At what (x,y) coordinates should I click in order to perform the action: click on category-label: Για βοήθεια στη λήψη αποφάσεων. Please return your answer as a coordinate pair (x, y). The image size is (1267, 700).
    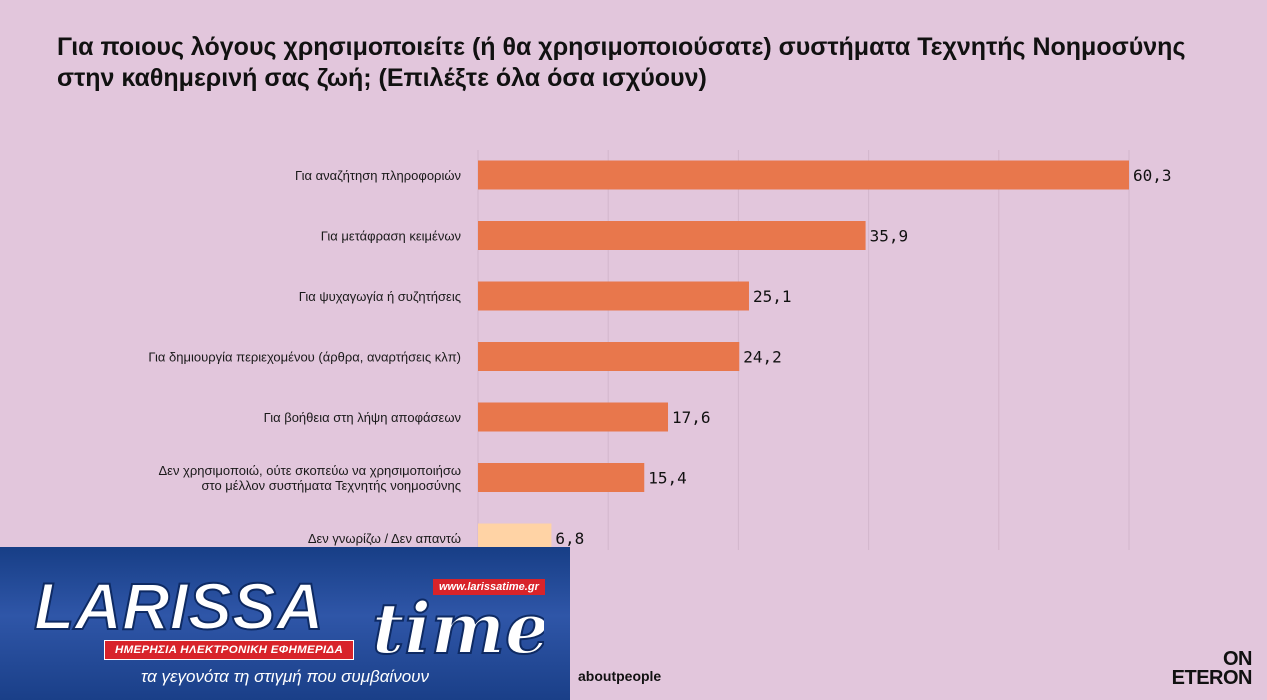
    Looking at the image, I should click on (362, 417).